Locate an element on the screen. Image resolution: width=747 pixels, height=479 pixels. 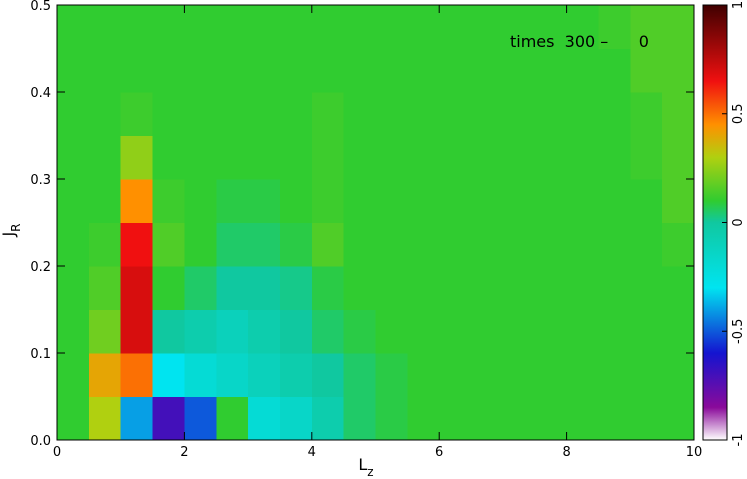
y-tick-label: 0.1 is located at coordinates (40, 354).